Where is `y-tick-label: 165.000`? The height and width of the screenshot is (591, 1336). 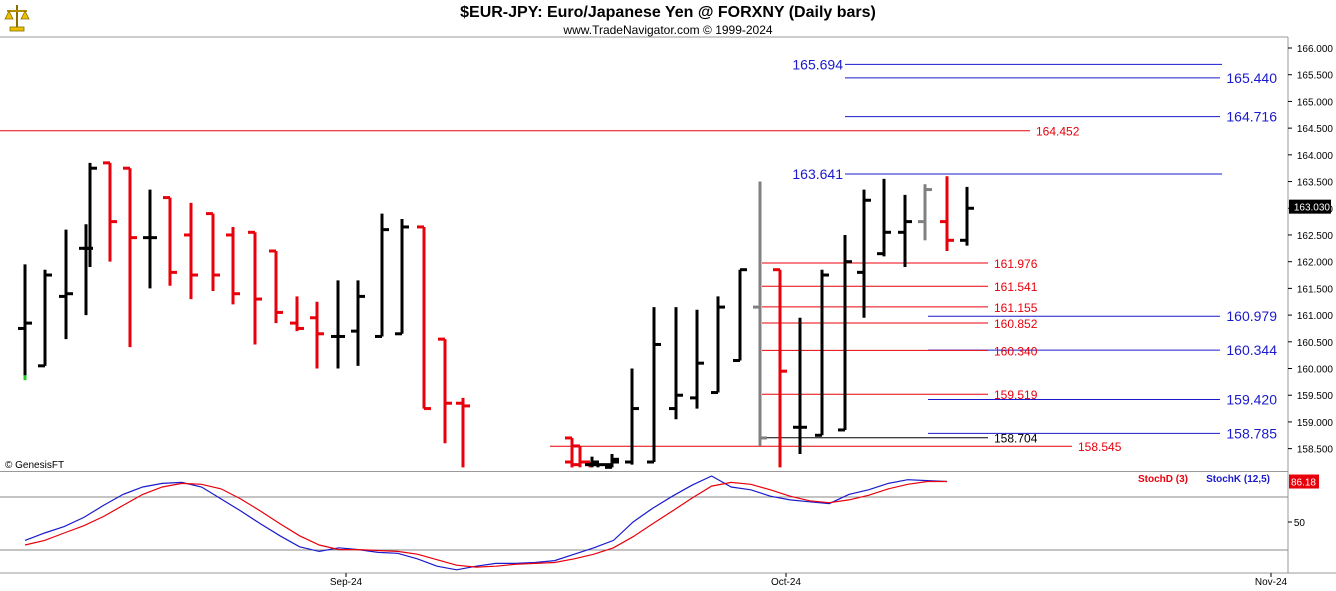 y-tick-label: 165.000 is located at coordinates (1315, 102).